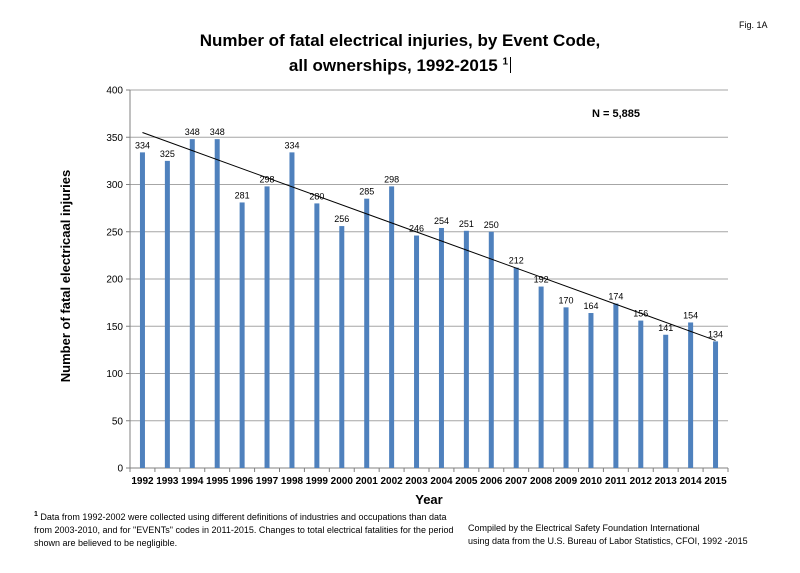  I want to click on data-label: 192, so click(541, 280).